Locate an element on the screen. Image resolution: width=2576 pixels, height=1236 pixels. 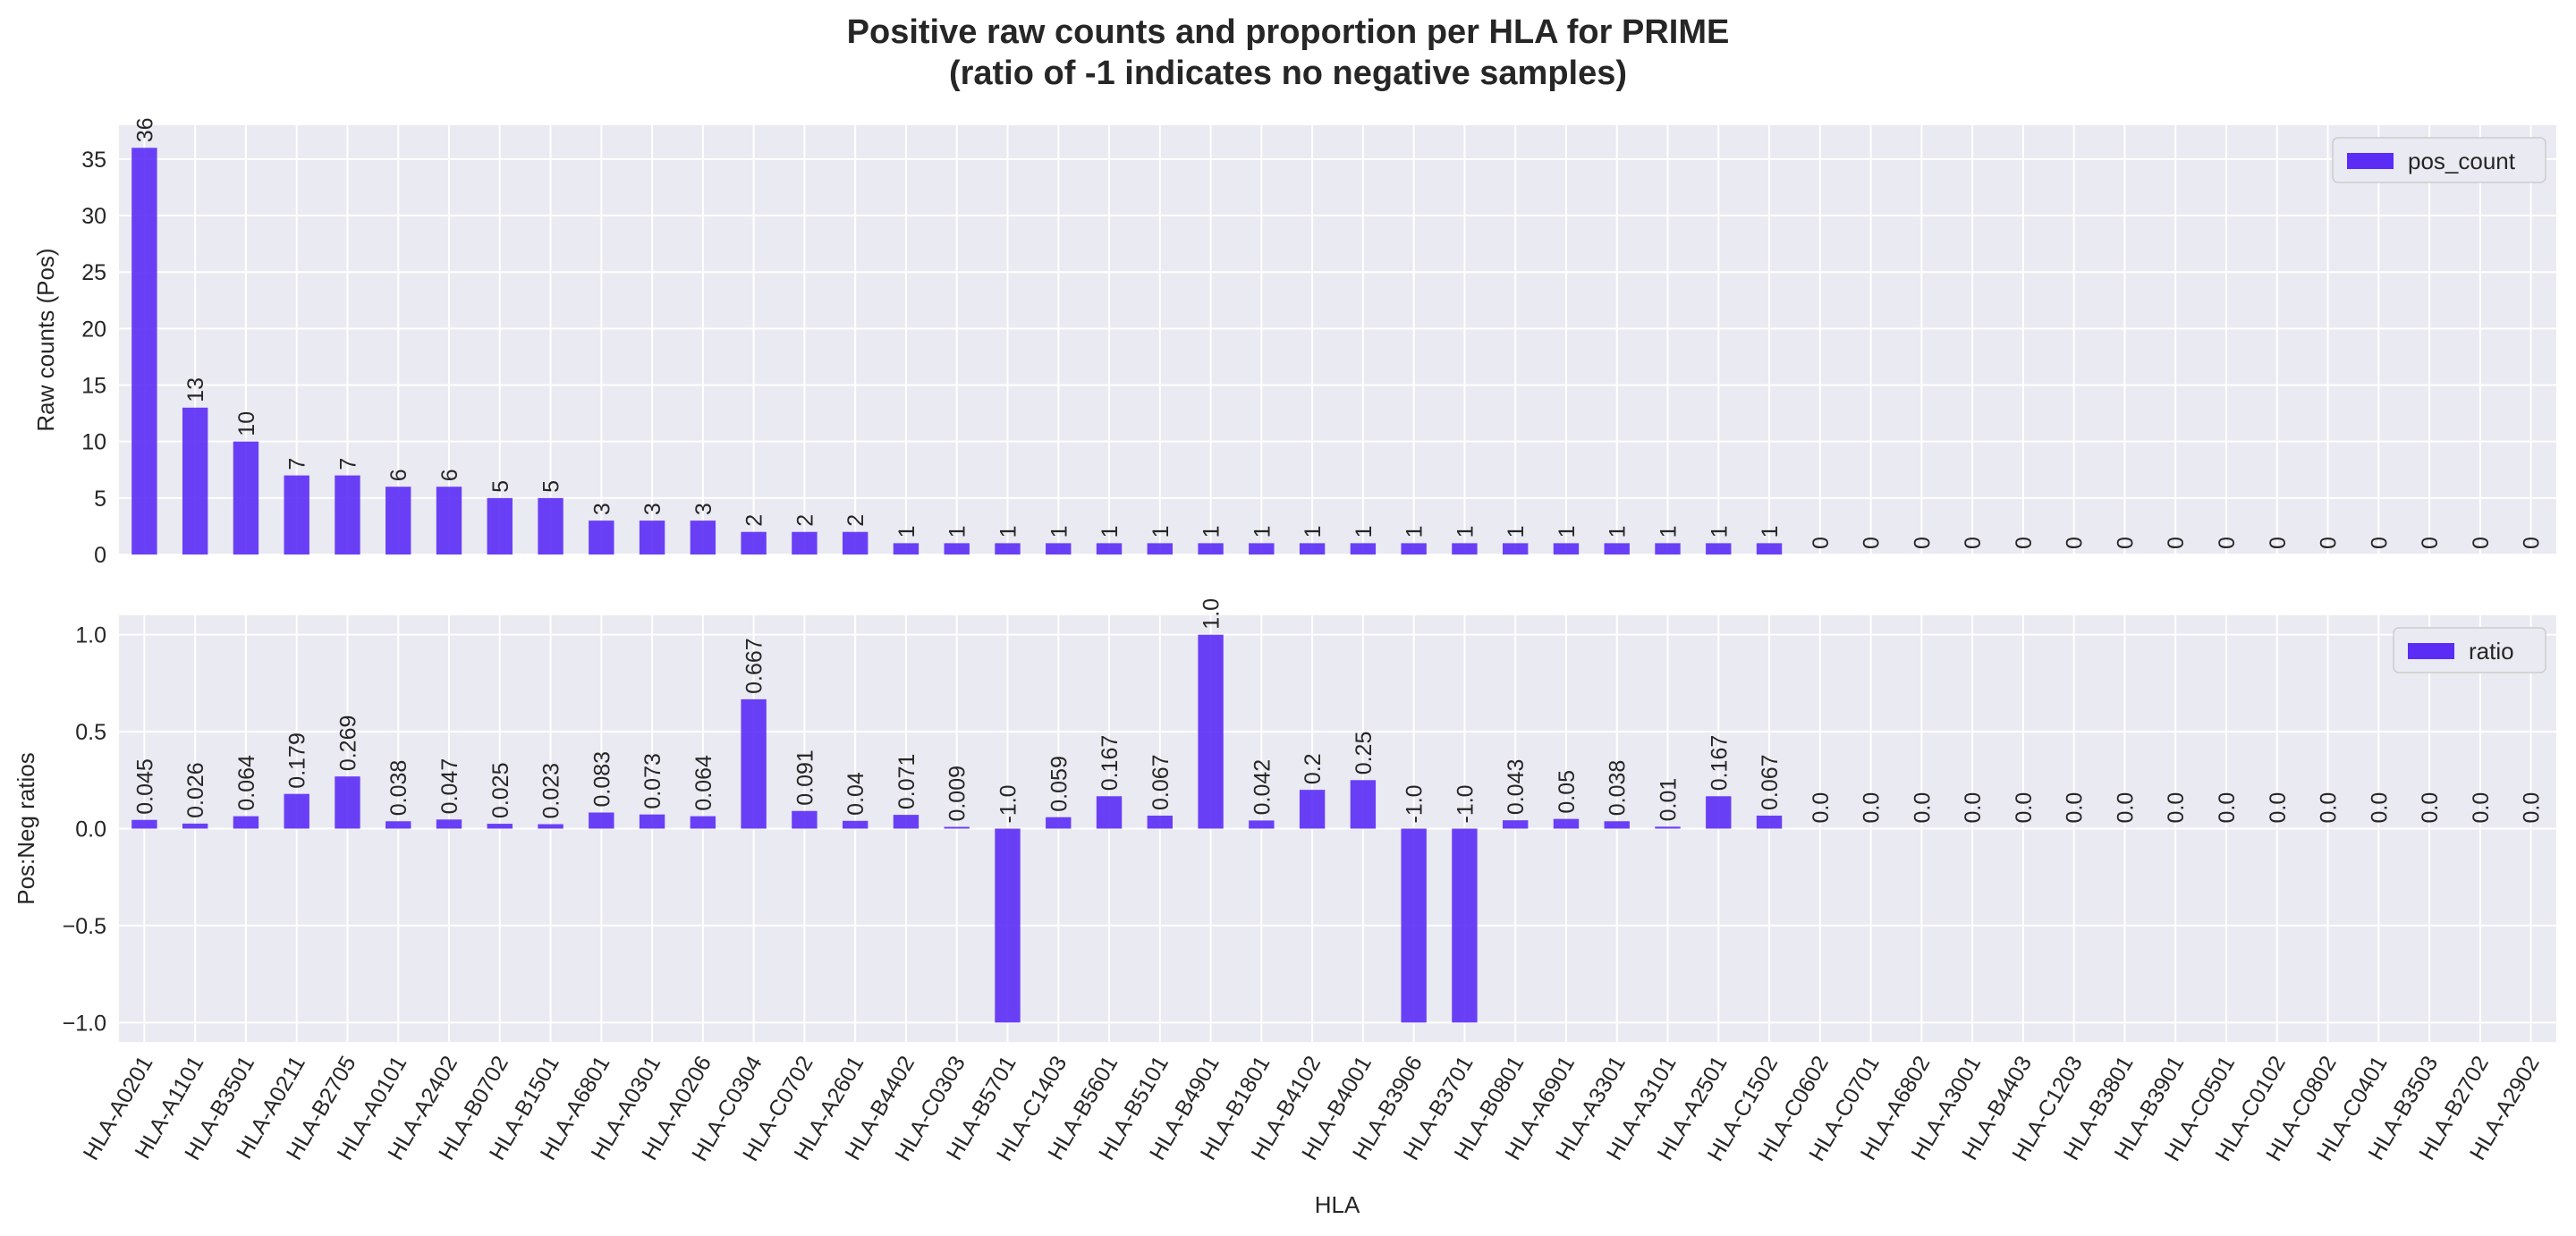
bar-value-label: 0.067 is located at coordinates (1161, 782).